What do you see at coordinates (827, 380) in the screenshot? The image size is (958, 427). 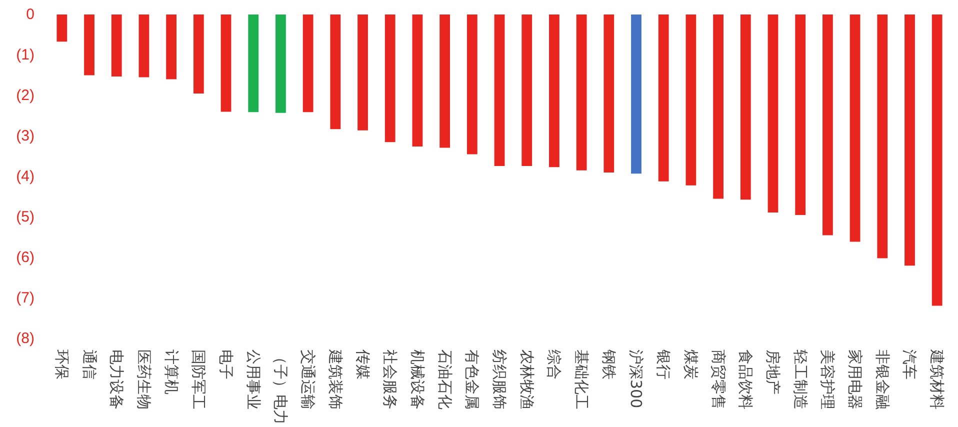 I see `x-tick-label: 美容护理` at bounding box center [827, 380].